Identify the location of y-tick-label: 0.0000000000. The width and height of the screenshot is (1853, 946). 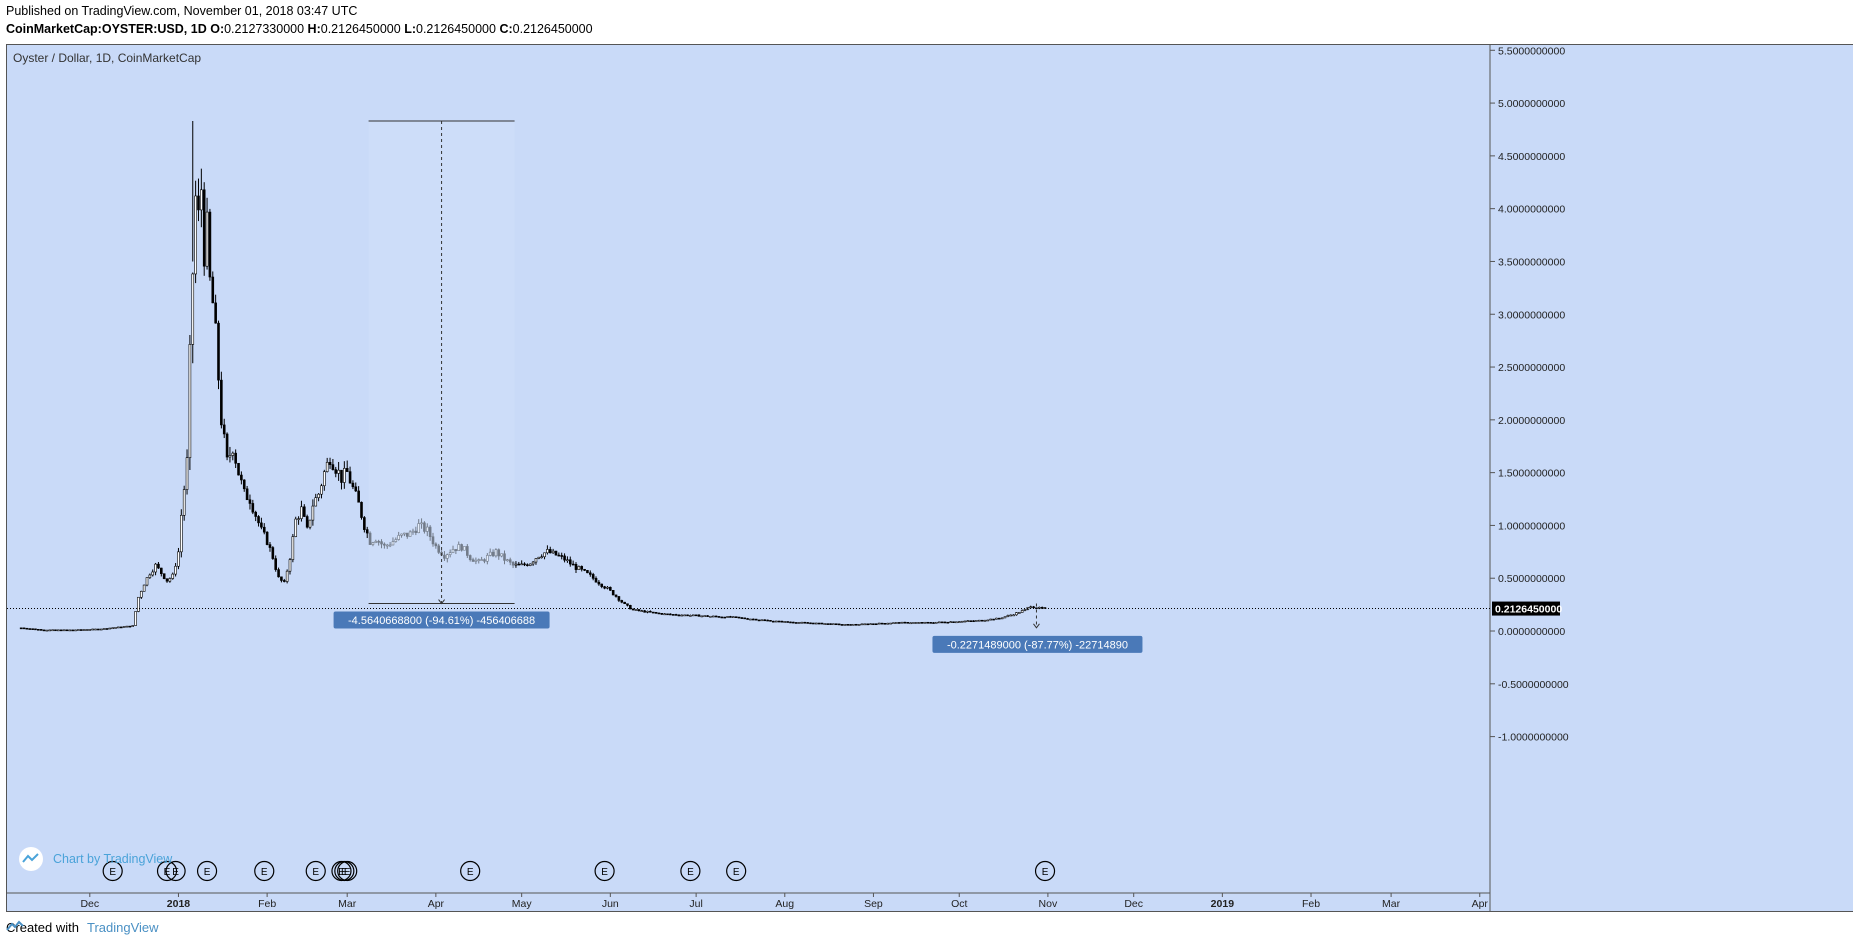
(1531, 632).